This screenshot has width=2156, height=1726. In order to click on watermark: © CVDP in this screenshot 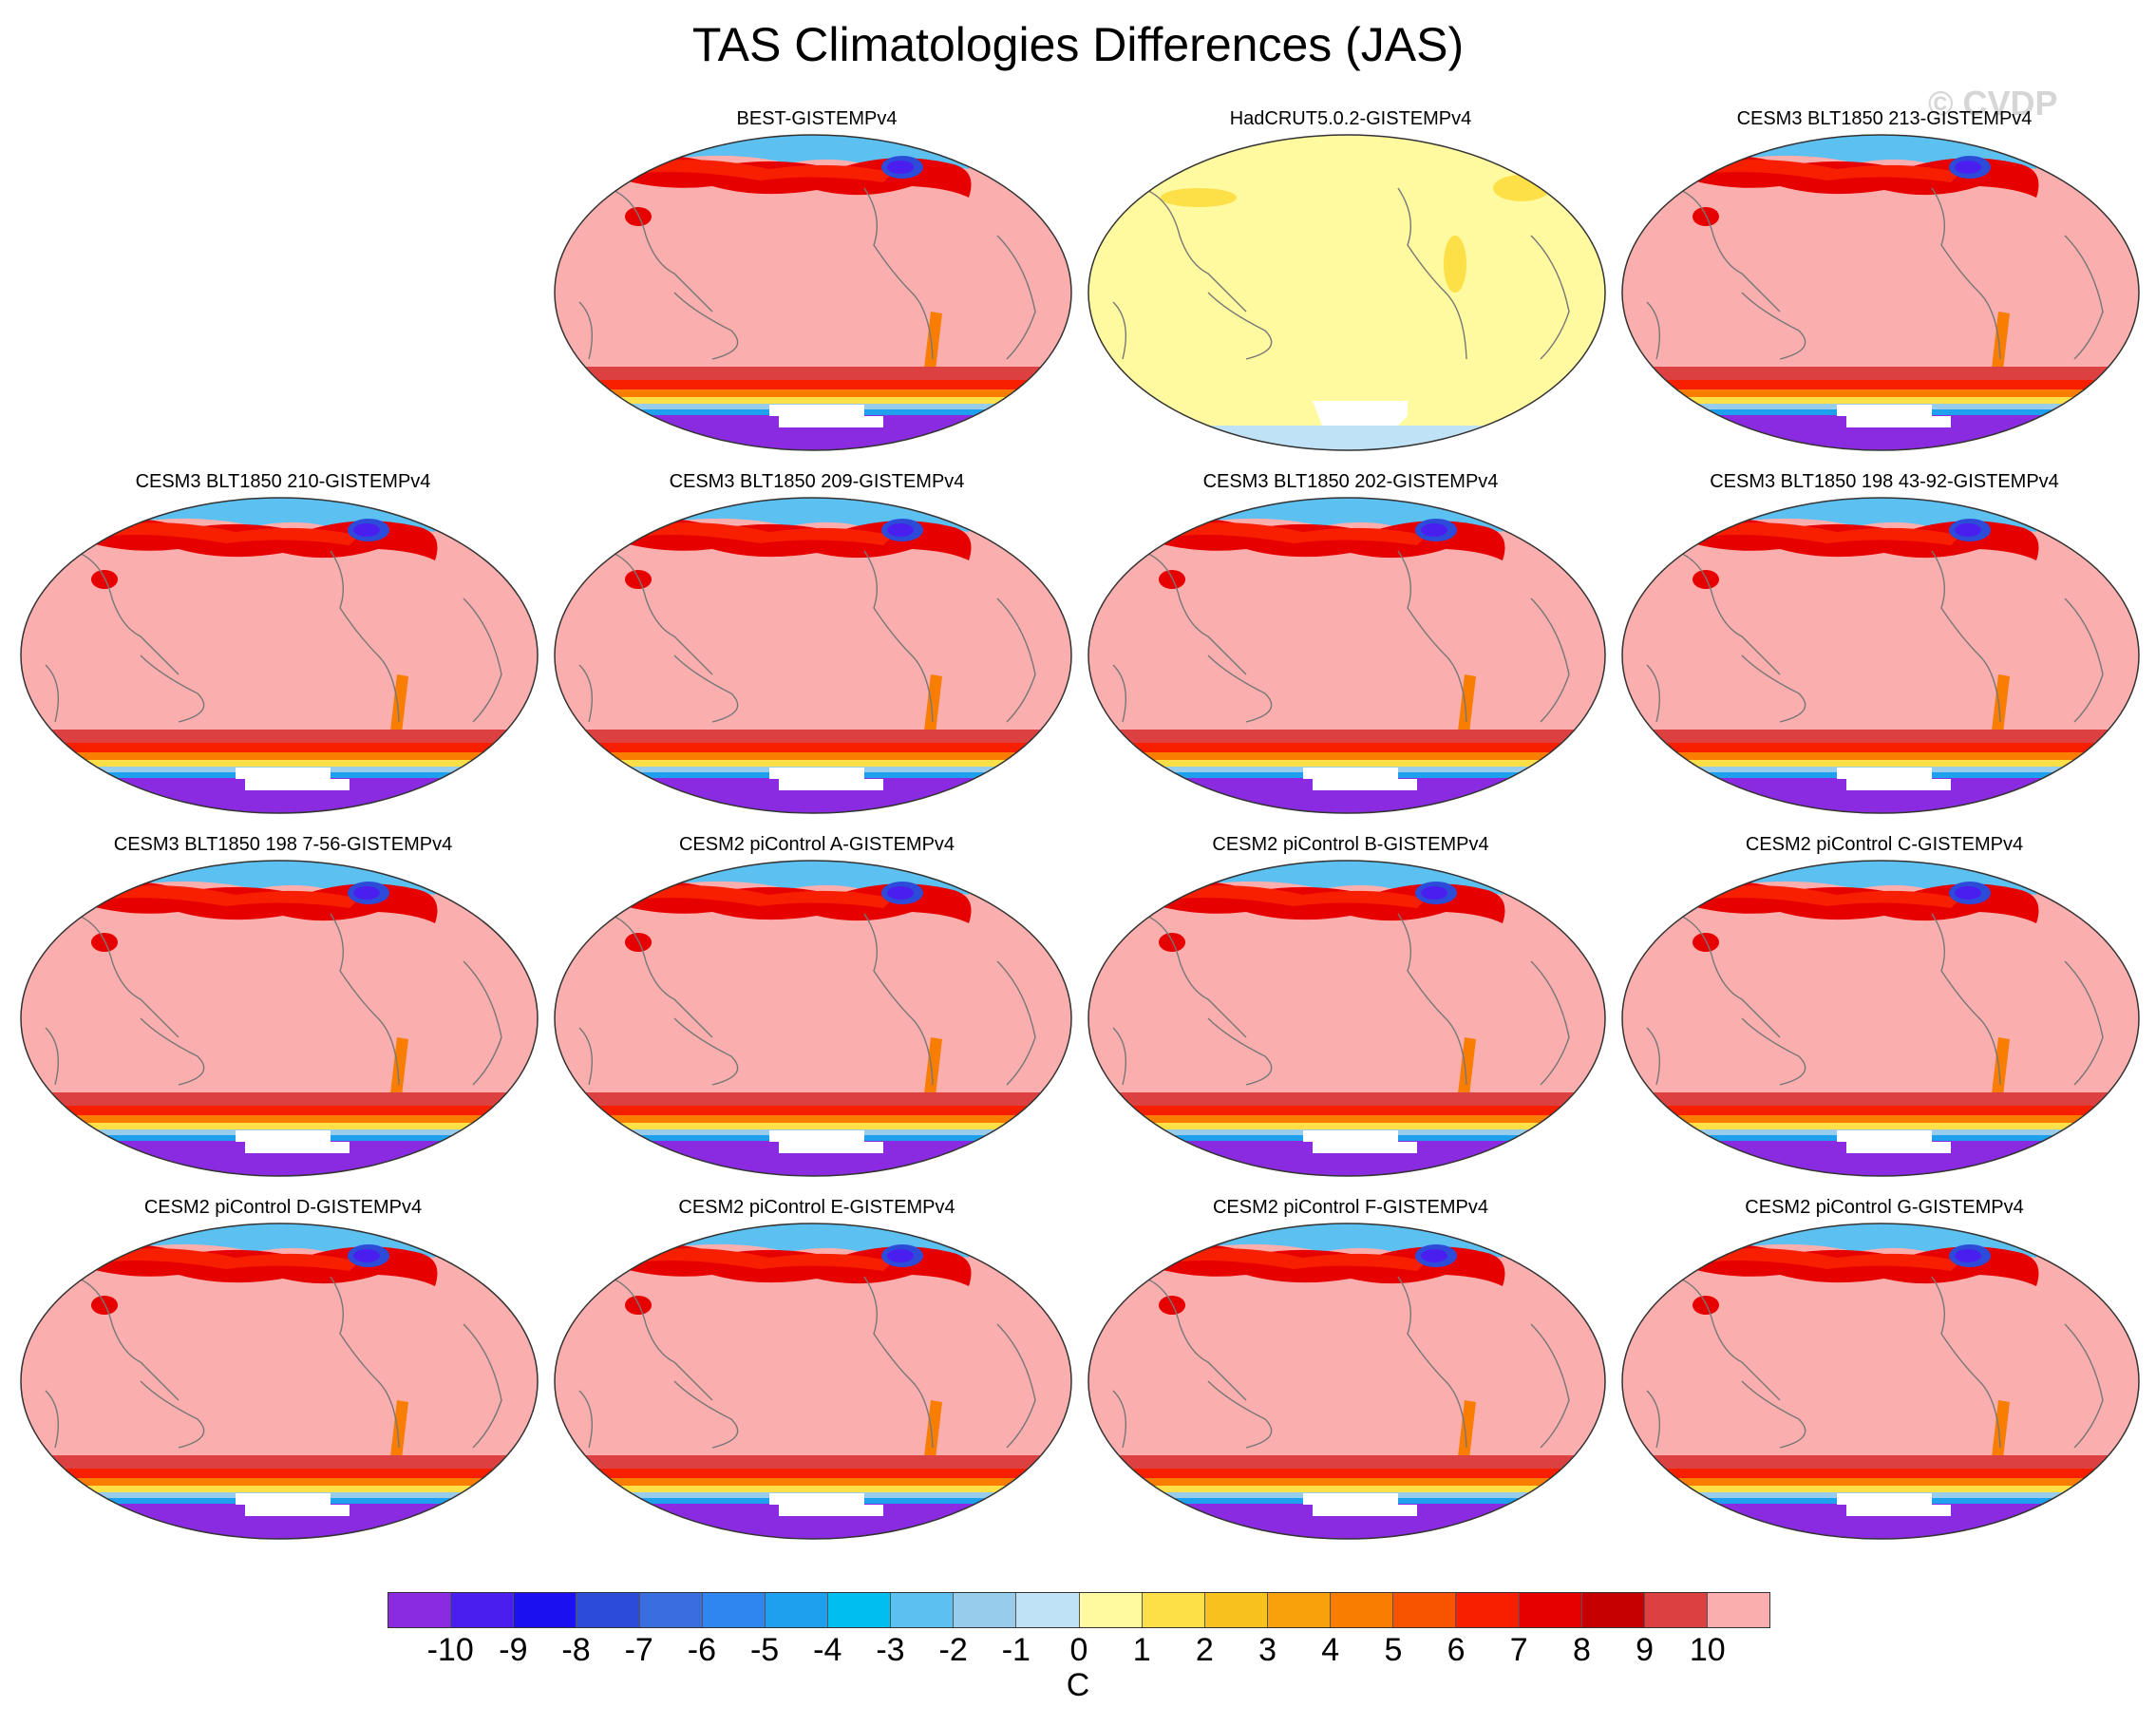, I will do `click(1993, 103)`.